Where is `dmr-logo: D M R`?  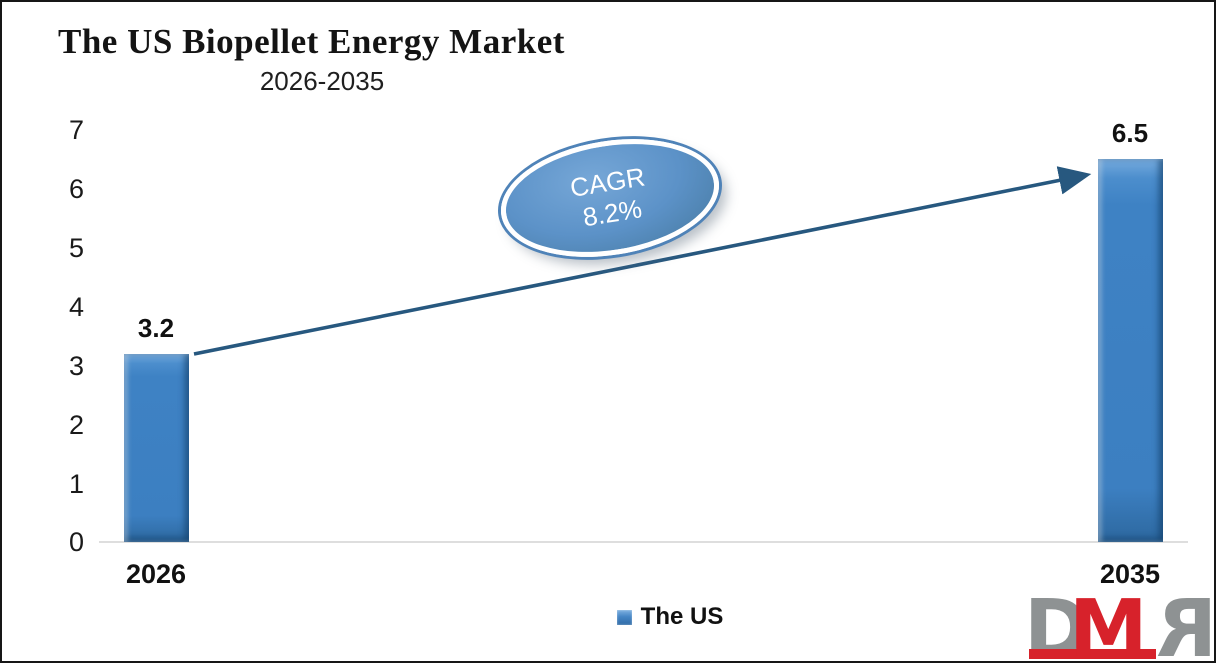 dmr-logo: D M R is located at coordinates (1122, 630).